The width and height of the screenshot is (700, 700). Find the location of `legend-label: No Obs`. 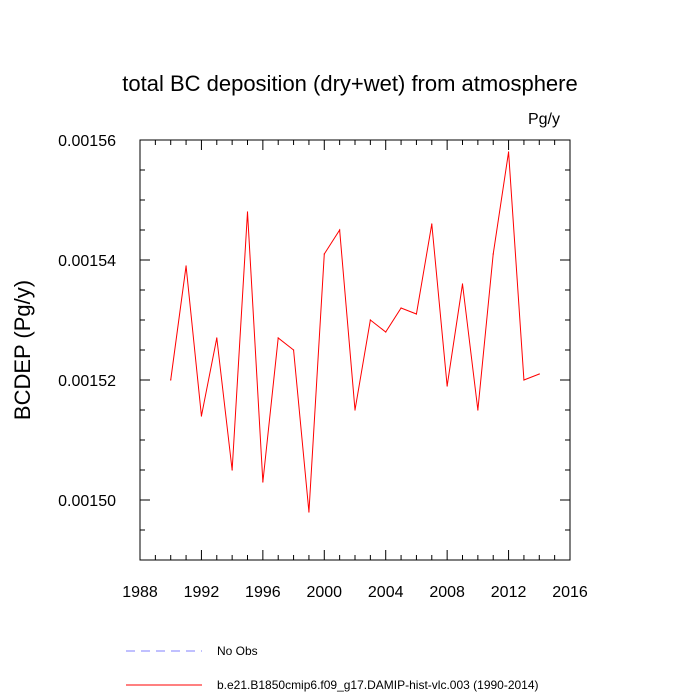

legend-label: No Obs is located at coordinates (237, 651).